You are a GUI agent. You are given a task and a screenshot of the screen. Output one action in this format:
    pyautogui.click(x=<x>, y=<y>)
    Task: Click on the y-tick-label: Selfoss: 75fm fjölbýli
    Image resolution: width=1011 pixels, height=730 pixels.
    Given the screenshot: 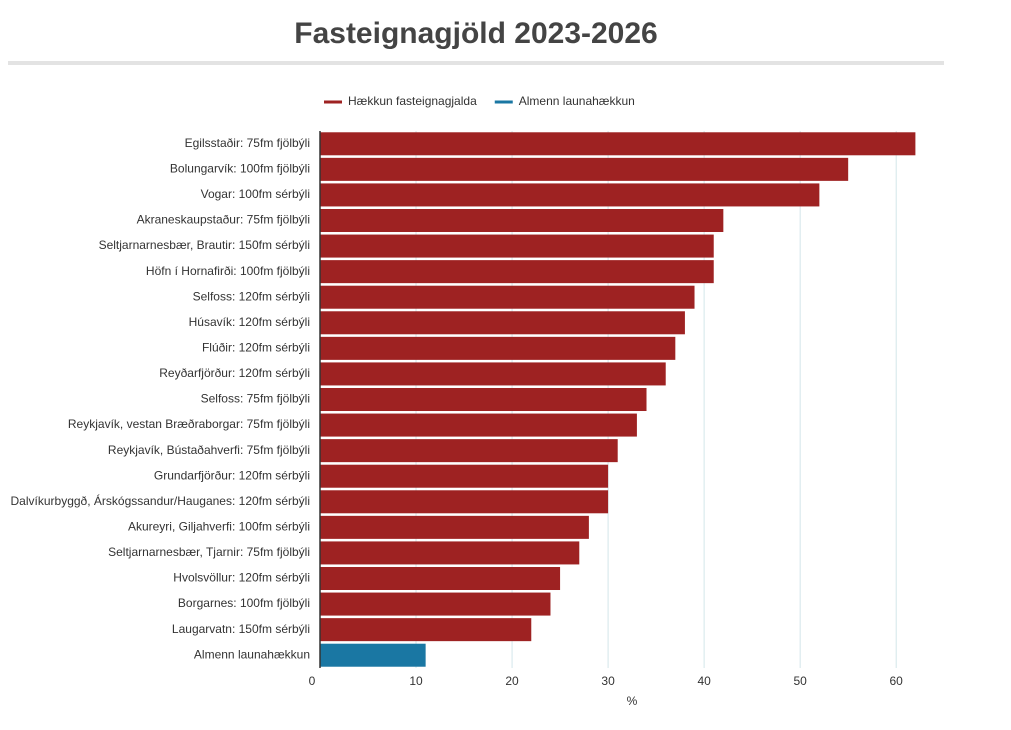 What is the action you would take?
    pyautogui.click(x=255, y=399)
    